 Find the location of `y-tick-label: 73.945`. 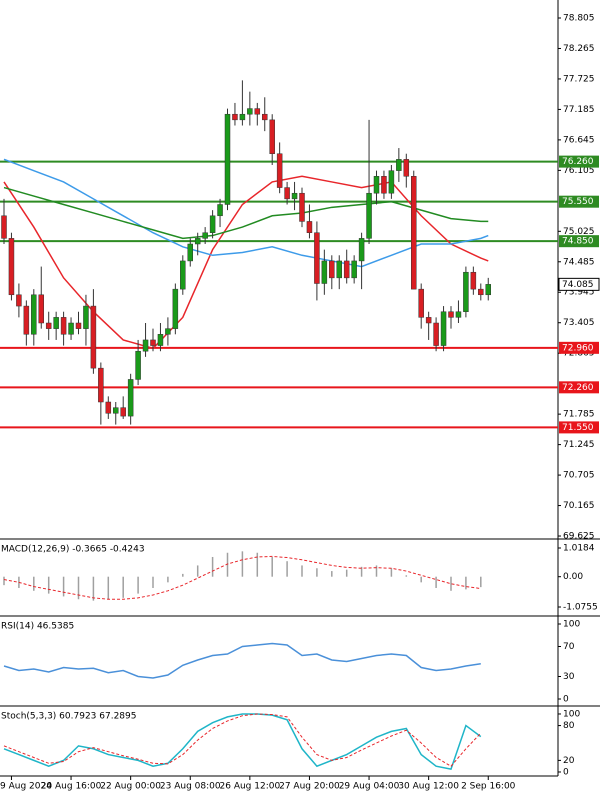

y-tick-label: 73.945 is located at coordinates (579, 293).